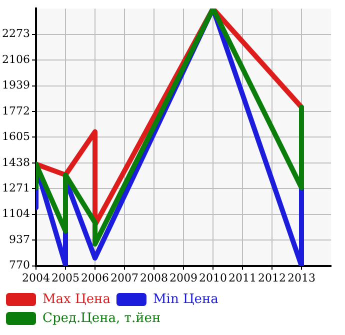 The image size is (345, 335). Describe the element at coordinates (183, 277) in the screenshot. I see `x-tick-label: 2009` at that location.